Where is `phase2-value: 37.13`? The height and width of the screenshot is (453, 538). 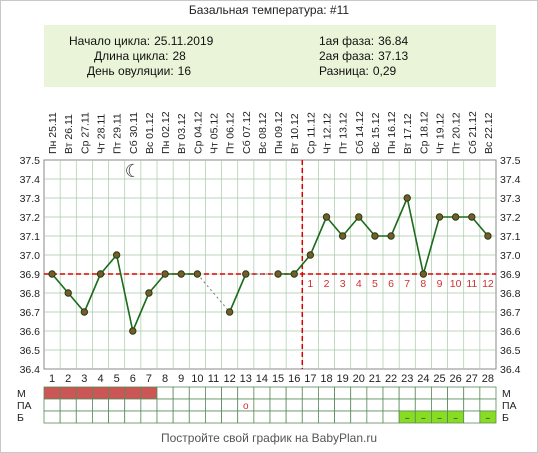
phase2-value: 37.13 is located at coordinates (393, 56).